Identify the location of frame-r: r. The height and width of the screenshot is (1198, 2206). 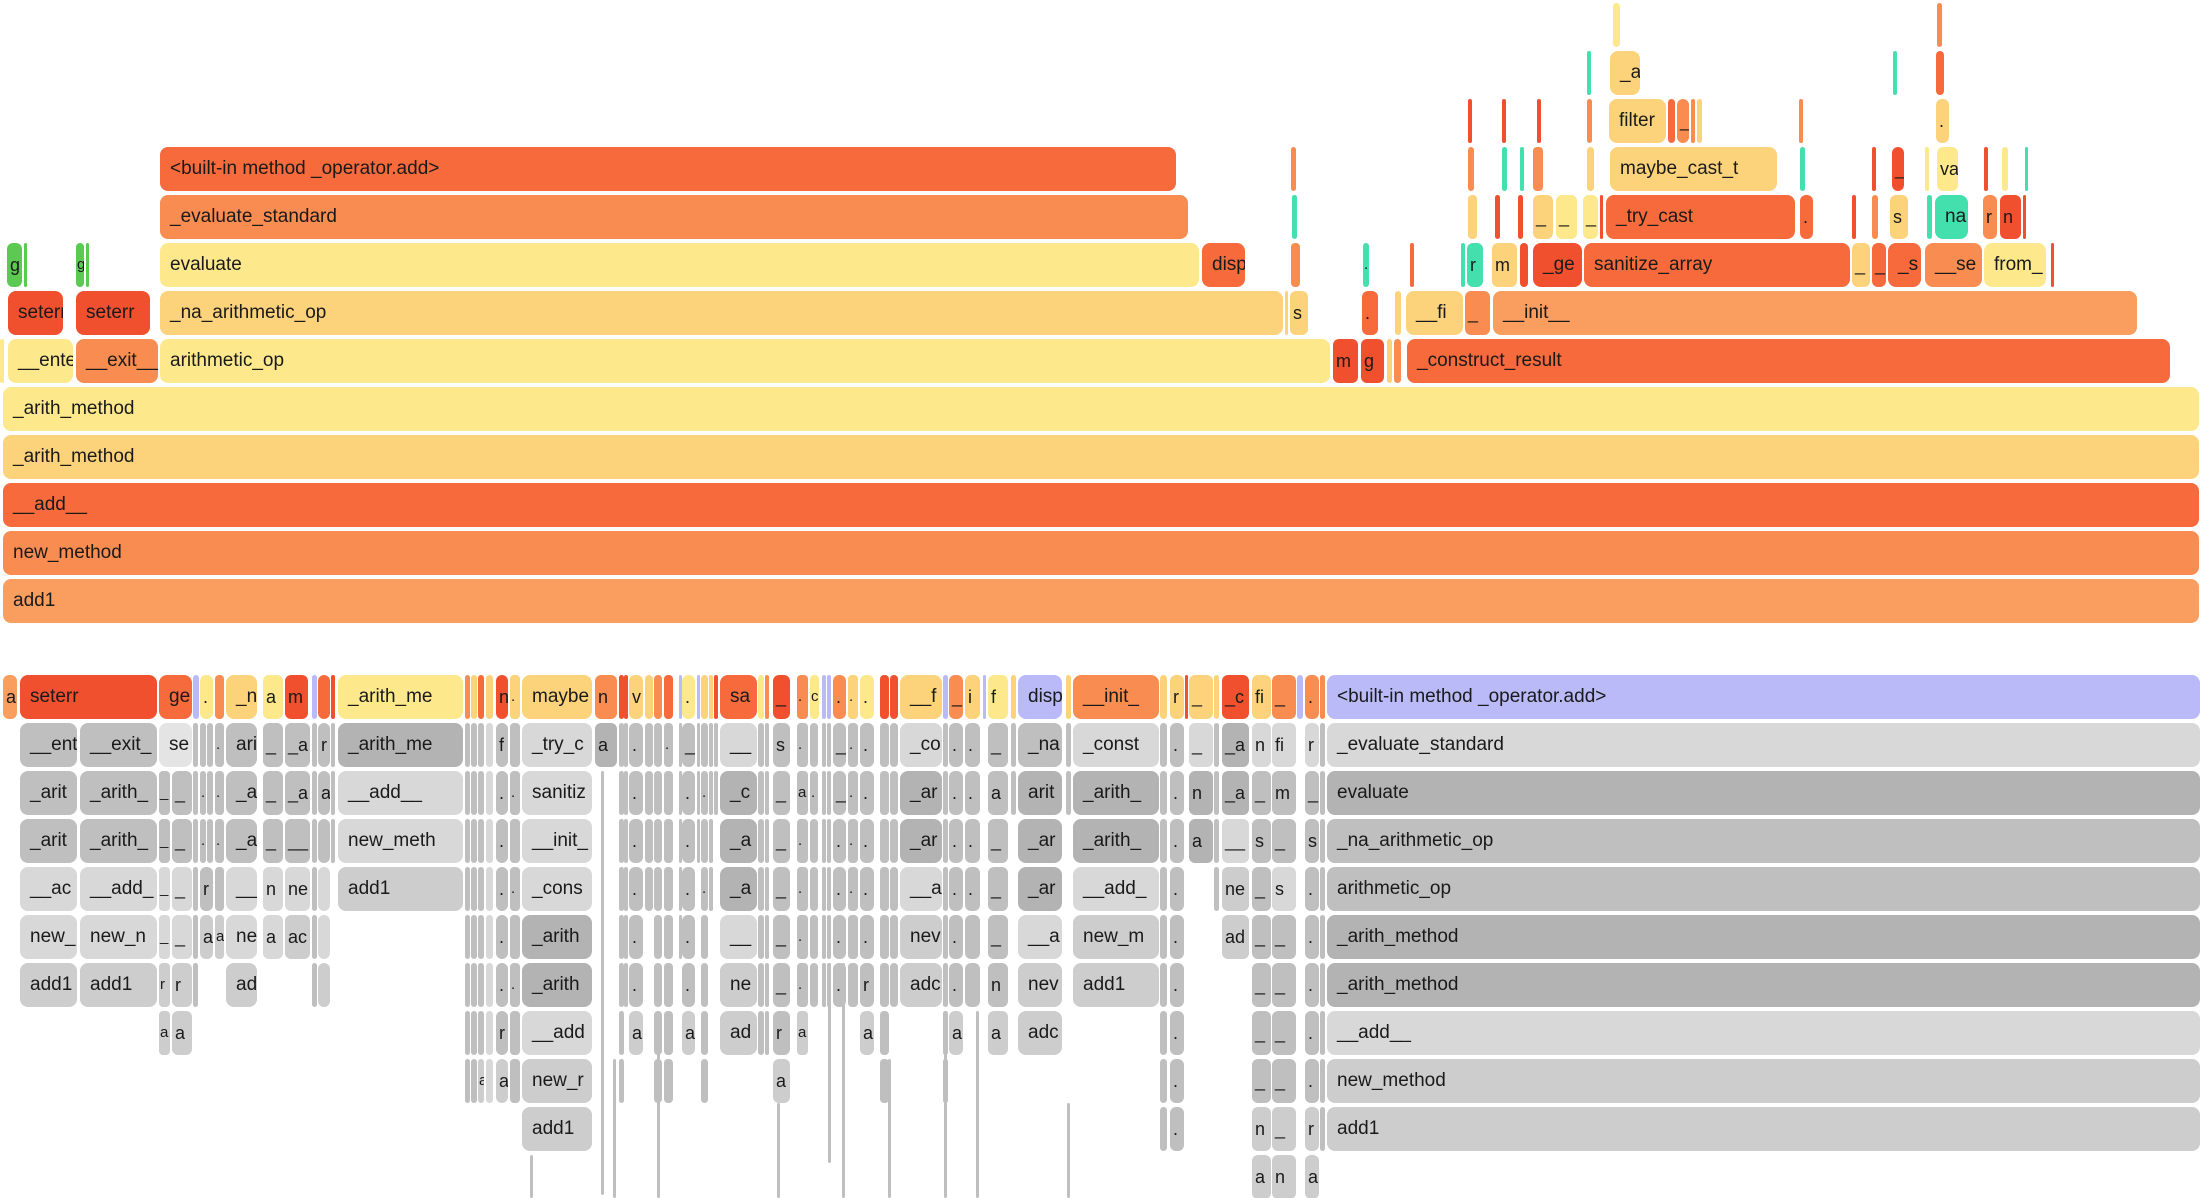
(1177, 697).